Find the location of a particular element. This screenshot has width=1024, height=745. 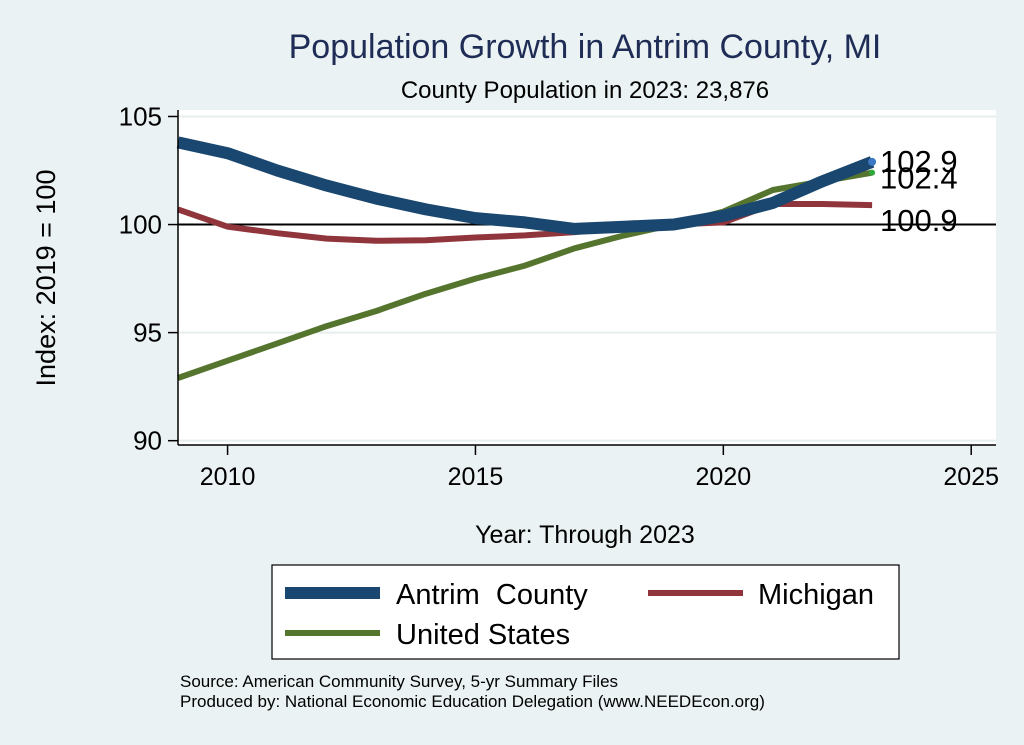

x-axis-ticks: 2010 2015 2020 2025 is located at coordinates (599, 468).